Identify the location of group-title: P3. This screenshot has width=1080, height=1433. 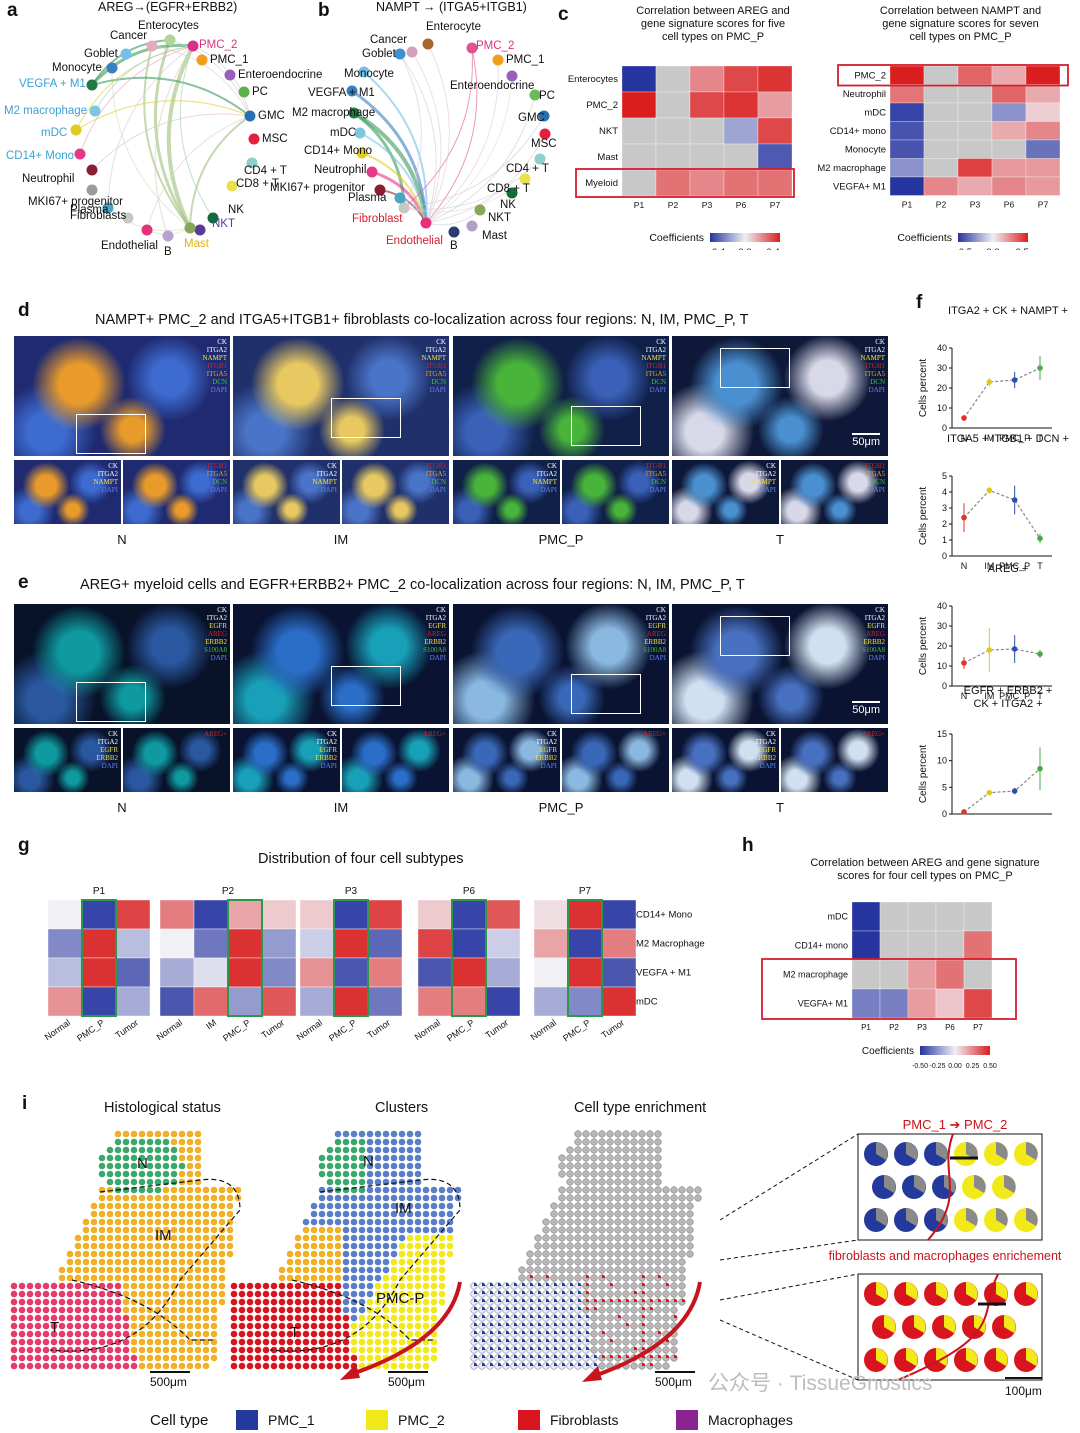
(351, 891).